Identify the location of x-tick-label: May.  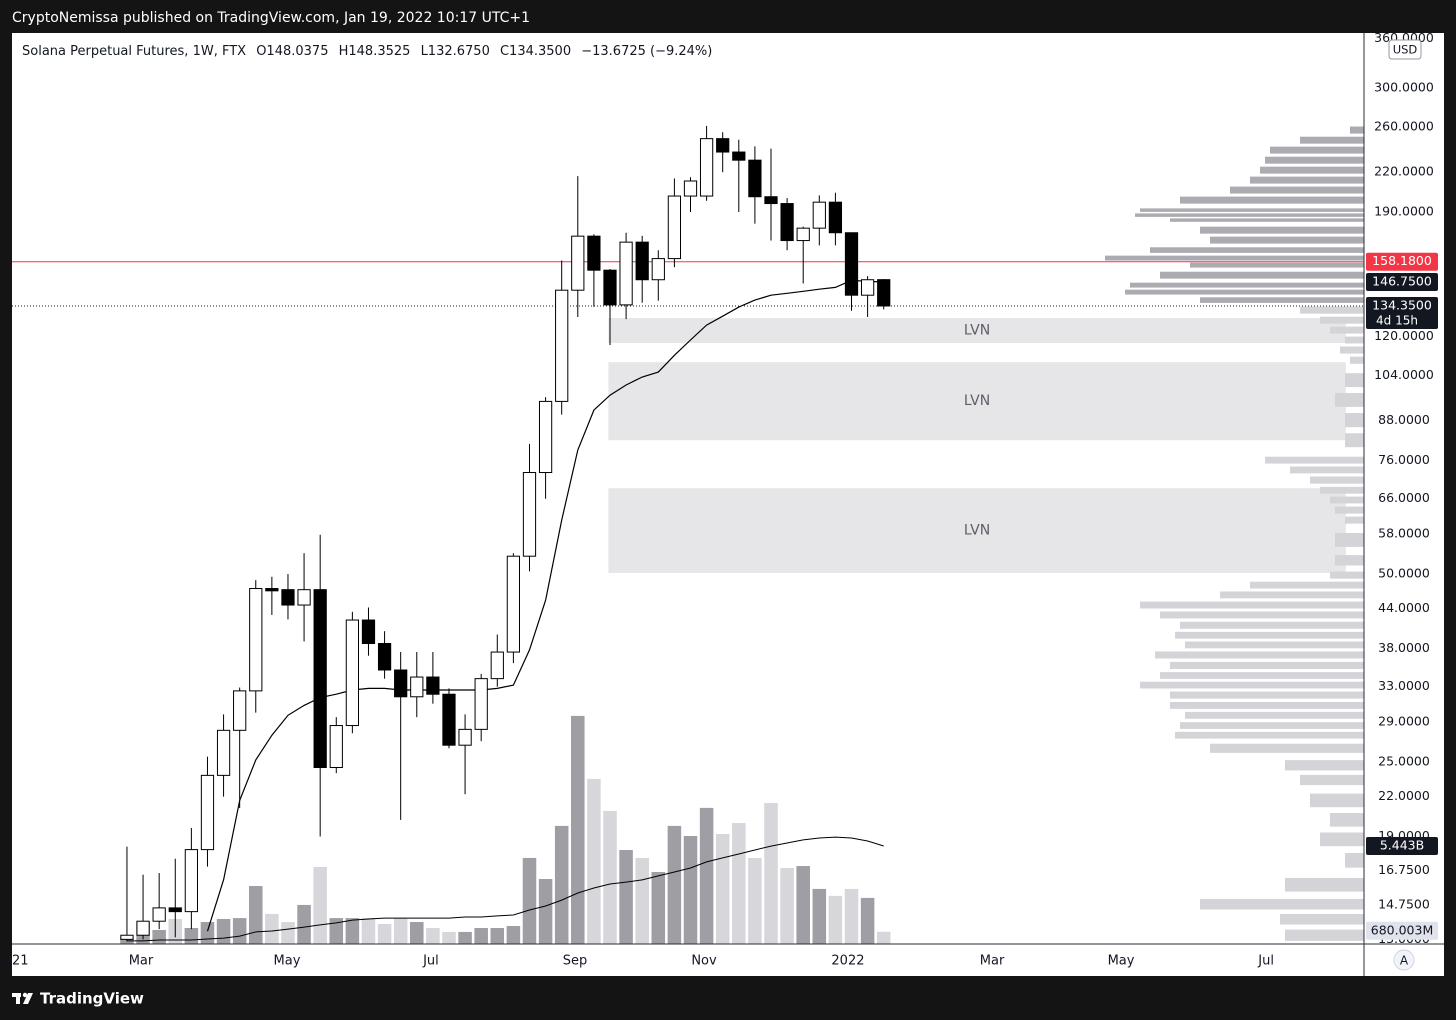
(287, 961).